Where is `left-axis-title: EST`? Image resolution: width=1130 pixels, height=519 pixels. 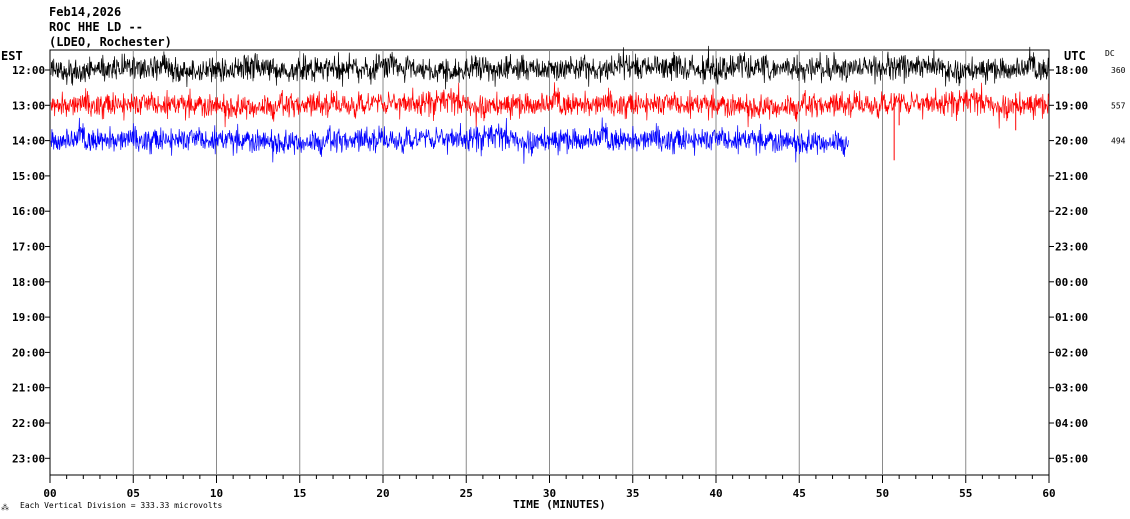
left-axis-title: EST is located at coordinates (12, 56).